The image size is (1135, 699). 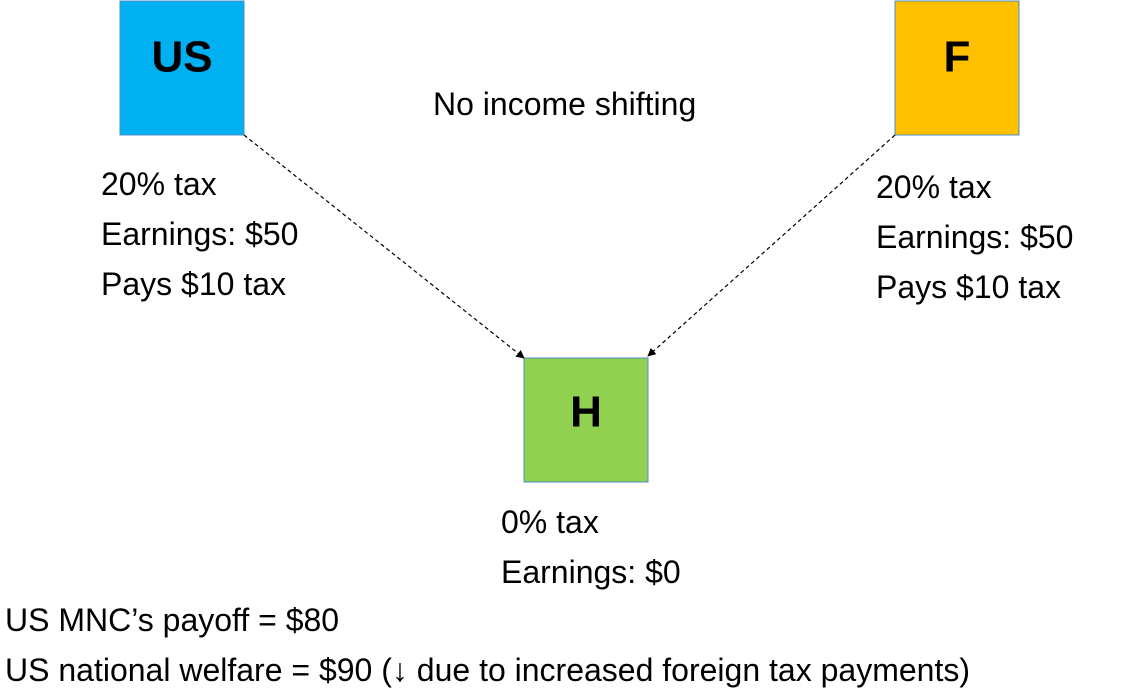 What do you see at coordinates (172, 620) in the screenshot?
I see `footer-line: US MNC’s payoff = $80` at bounding box center [172, 620].